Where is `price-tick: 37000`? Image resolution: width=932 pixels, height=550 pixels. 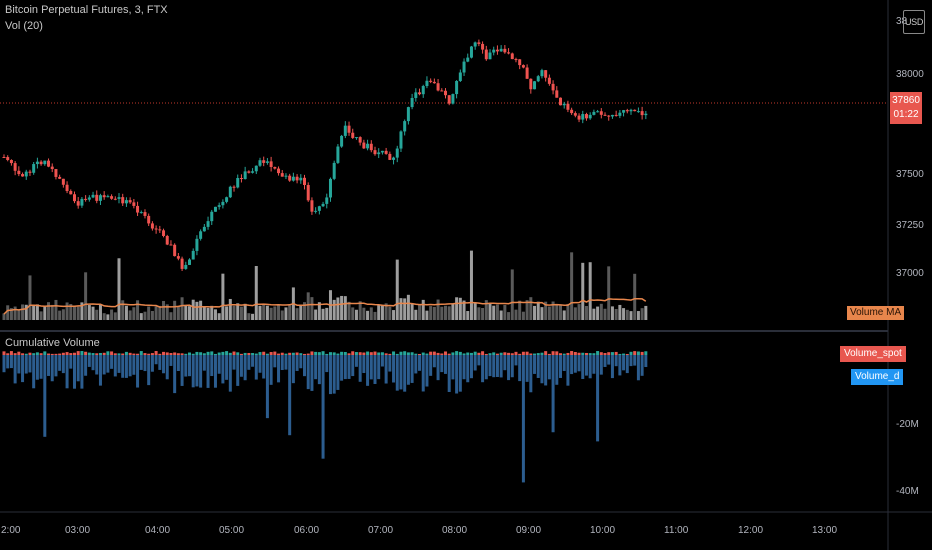 price-tick: 37000 is located at coordinates (910, 273).